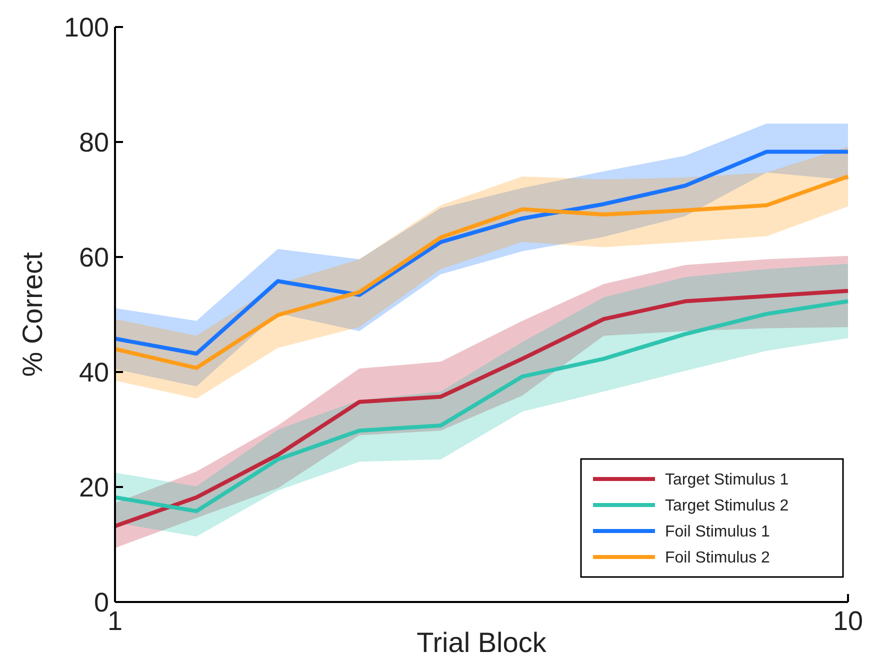  I want to click on legend-label: Target Stimulus 2, so click(727, 506).